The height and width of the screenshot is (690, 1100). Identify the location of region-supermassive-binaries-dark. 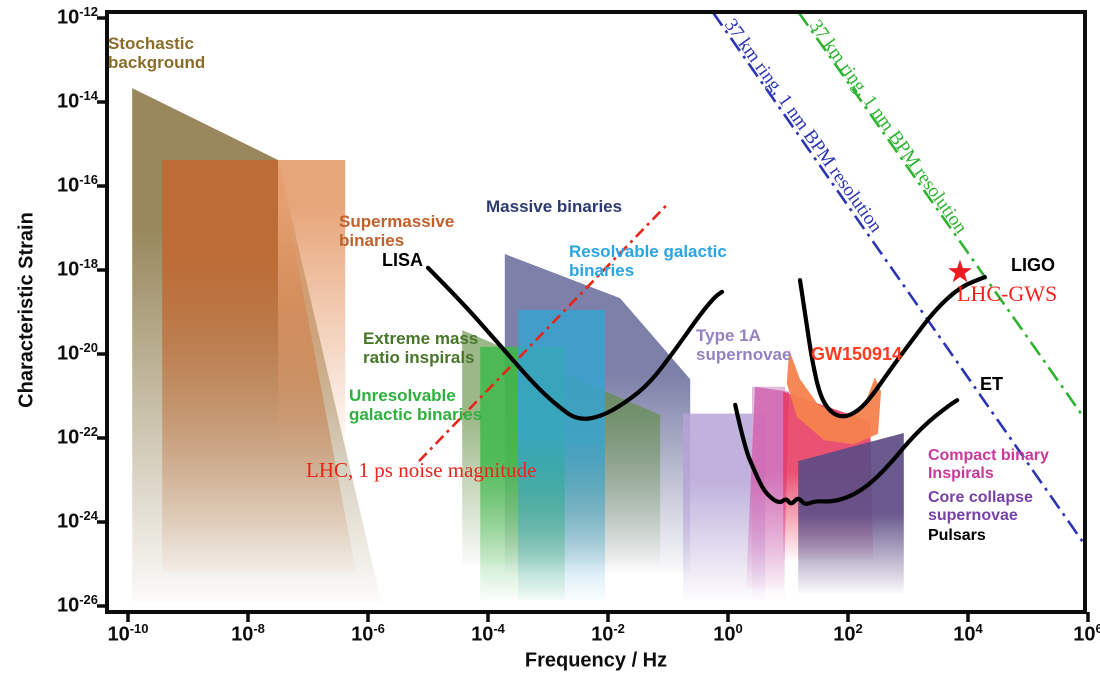
(259, 366).